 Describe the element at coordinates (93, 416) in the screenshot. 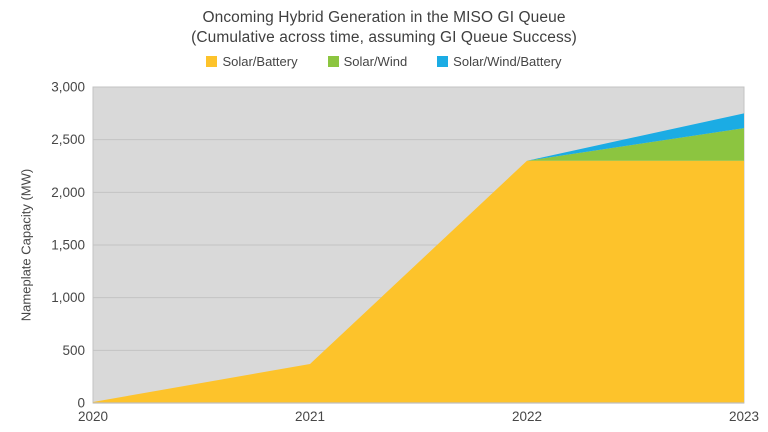

I see `x-tick-label: 2020` at that location.